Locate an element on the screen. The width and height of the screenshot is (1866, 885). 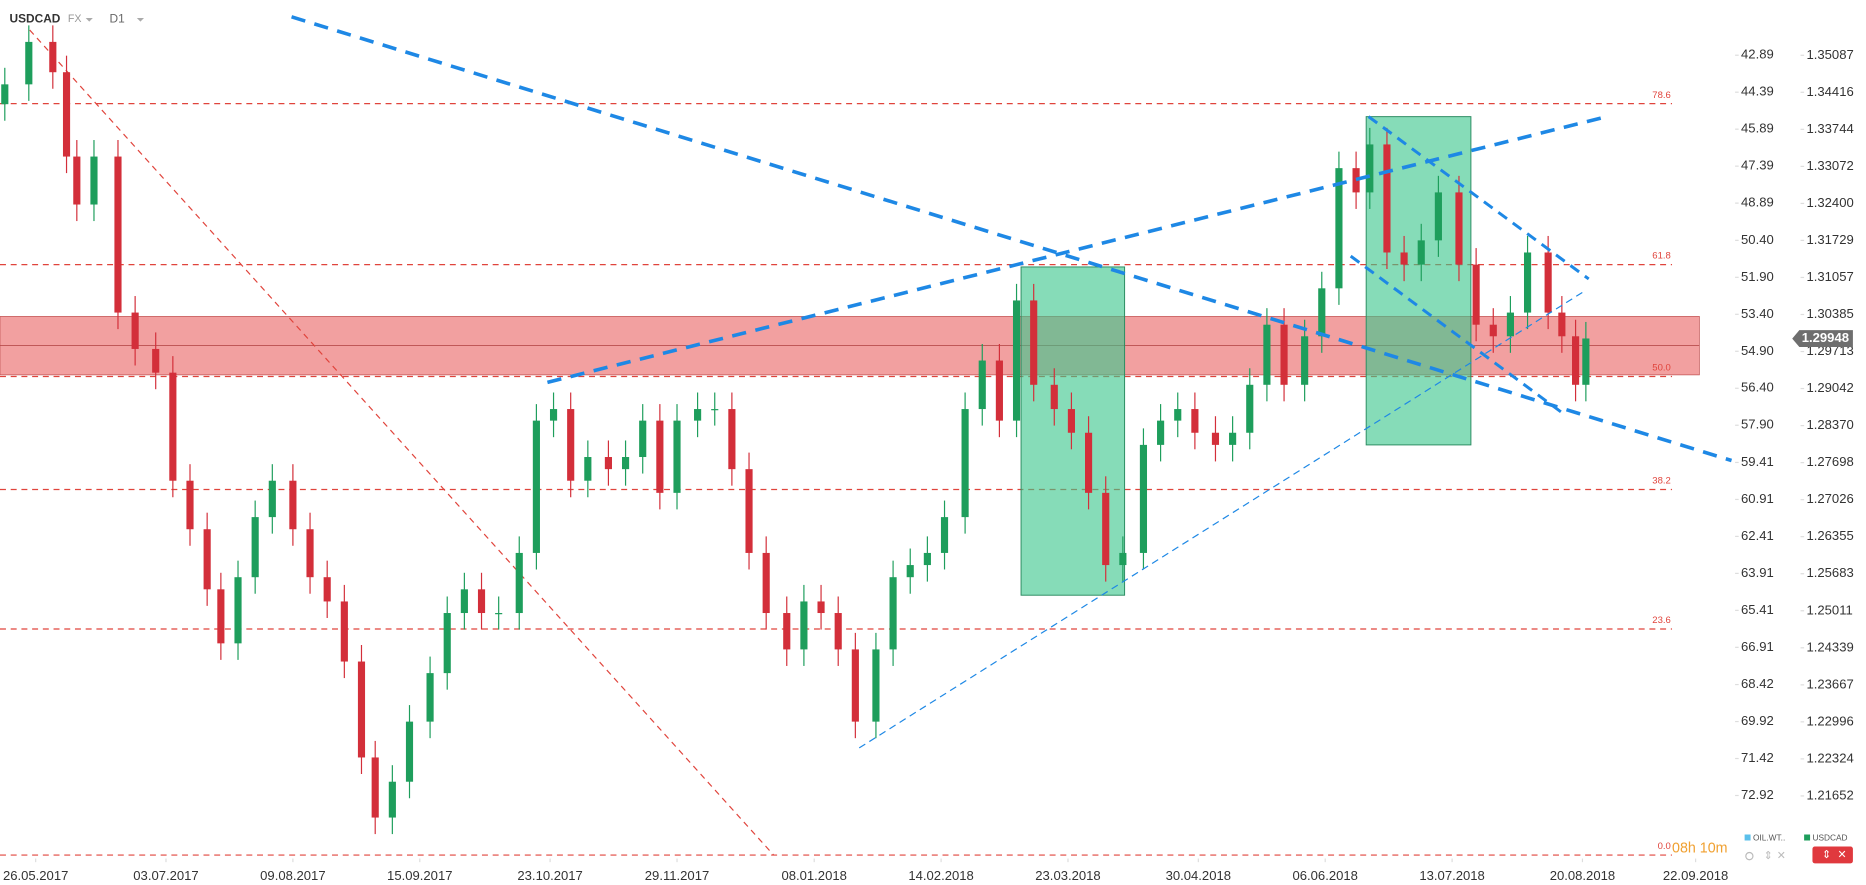
x-tick-label: 26.05.2017 is located at coordinates (35, 875).